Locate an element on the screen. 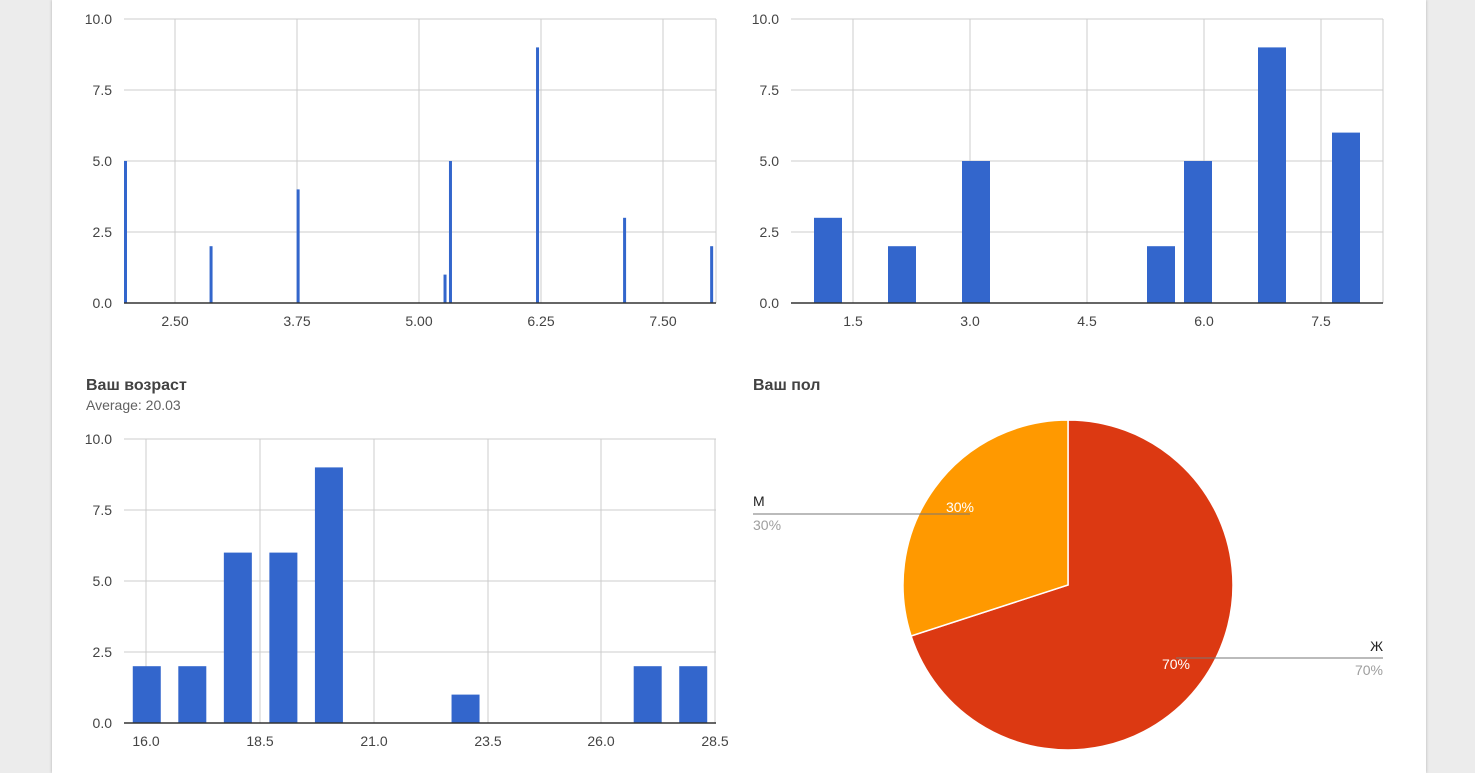 Image resolution: width=1475 pixels, height=773 pixels. age-chart-subtitle: Average: 20.03 is located at coordinates (133, 405).